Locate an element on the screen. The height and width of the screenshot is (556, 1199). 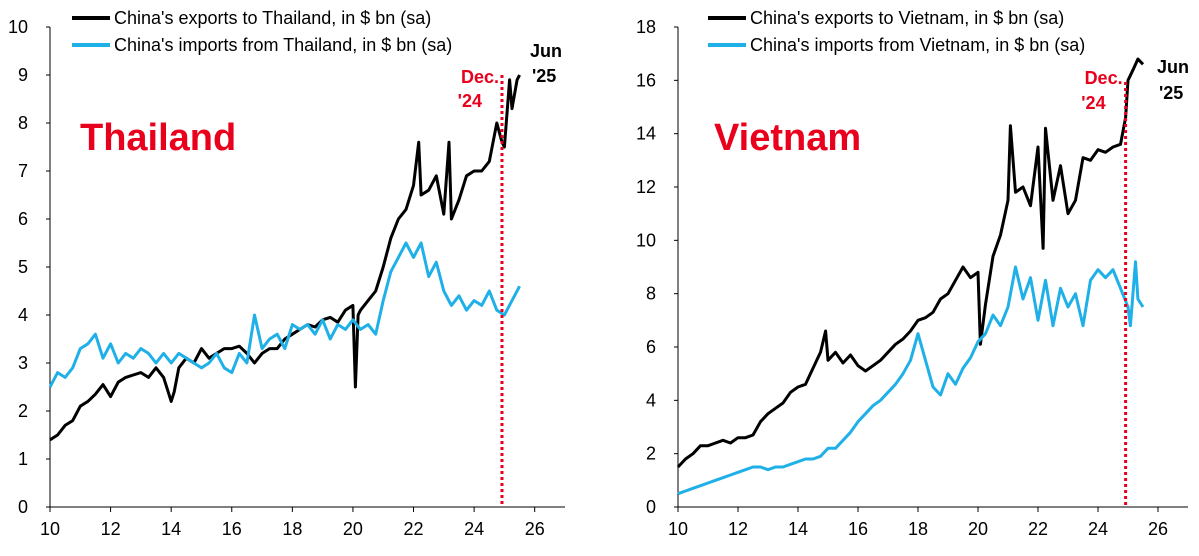
y-tick-label: 7 is located at coordinates (23, 171).